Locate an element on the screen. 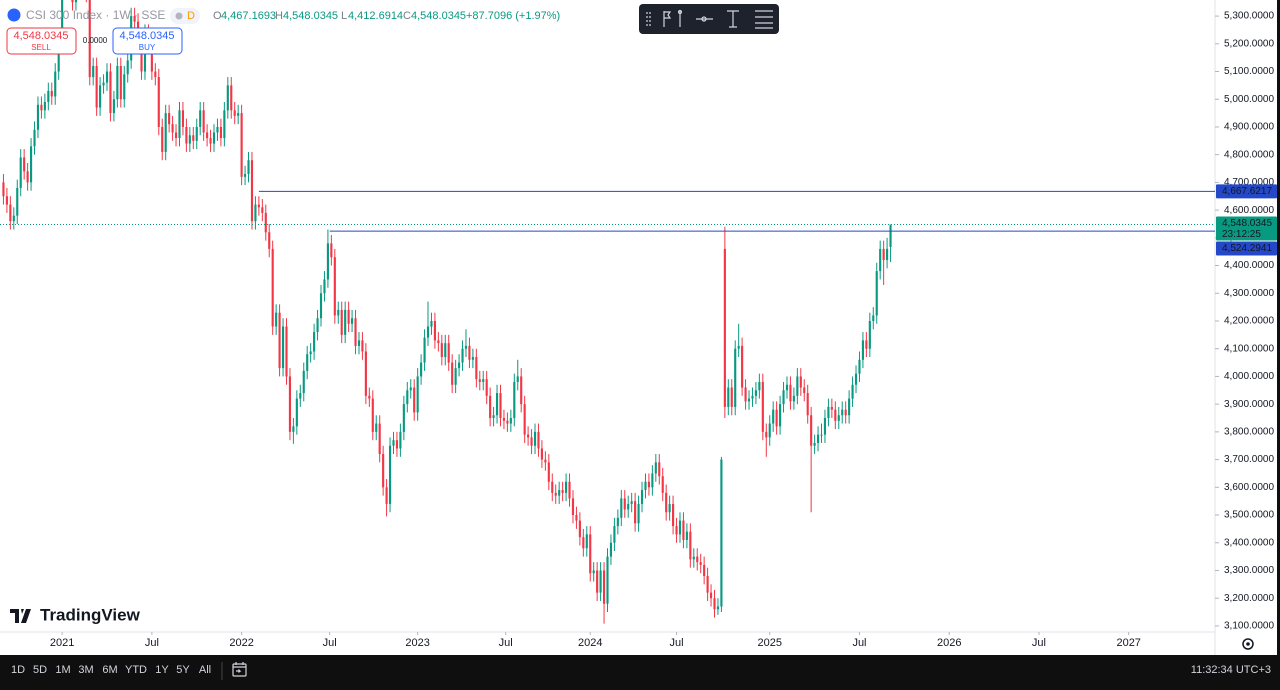  hline-price-label-bg is located at coordinates (1246, 248).